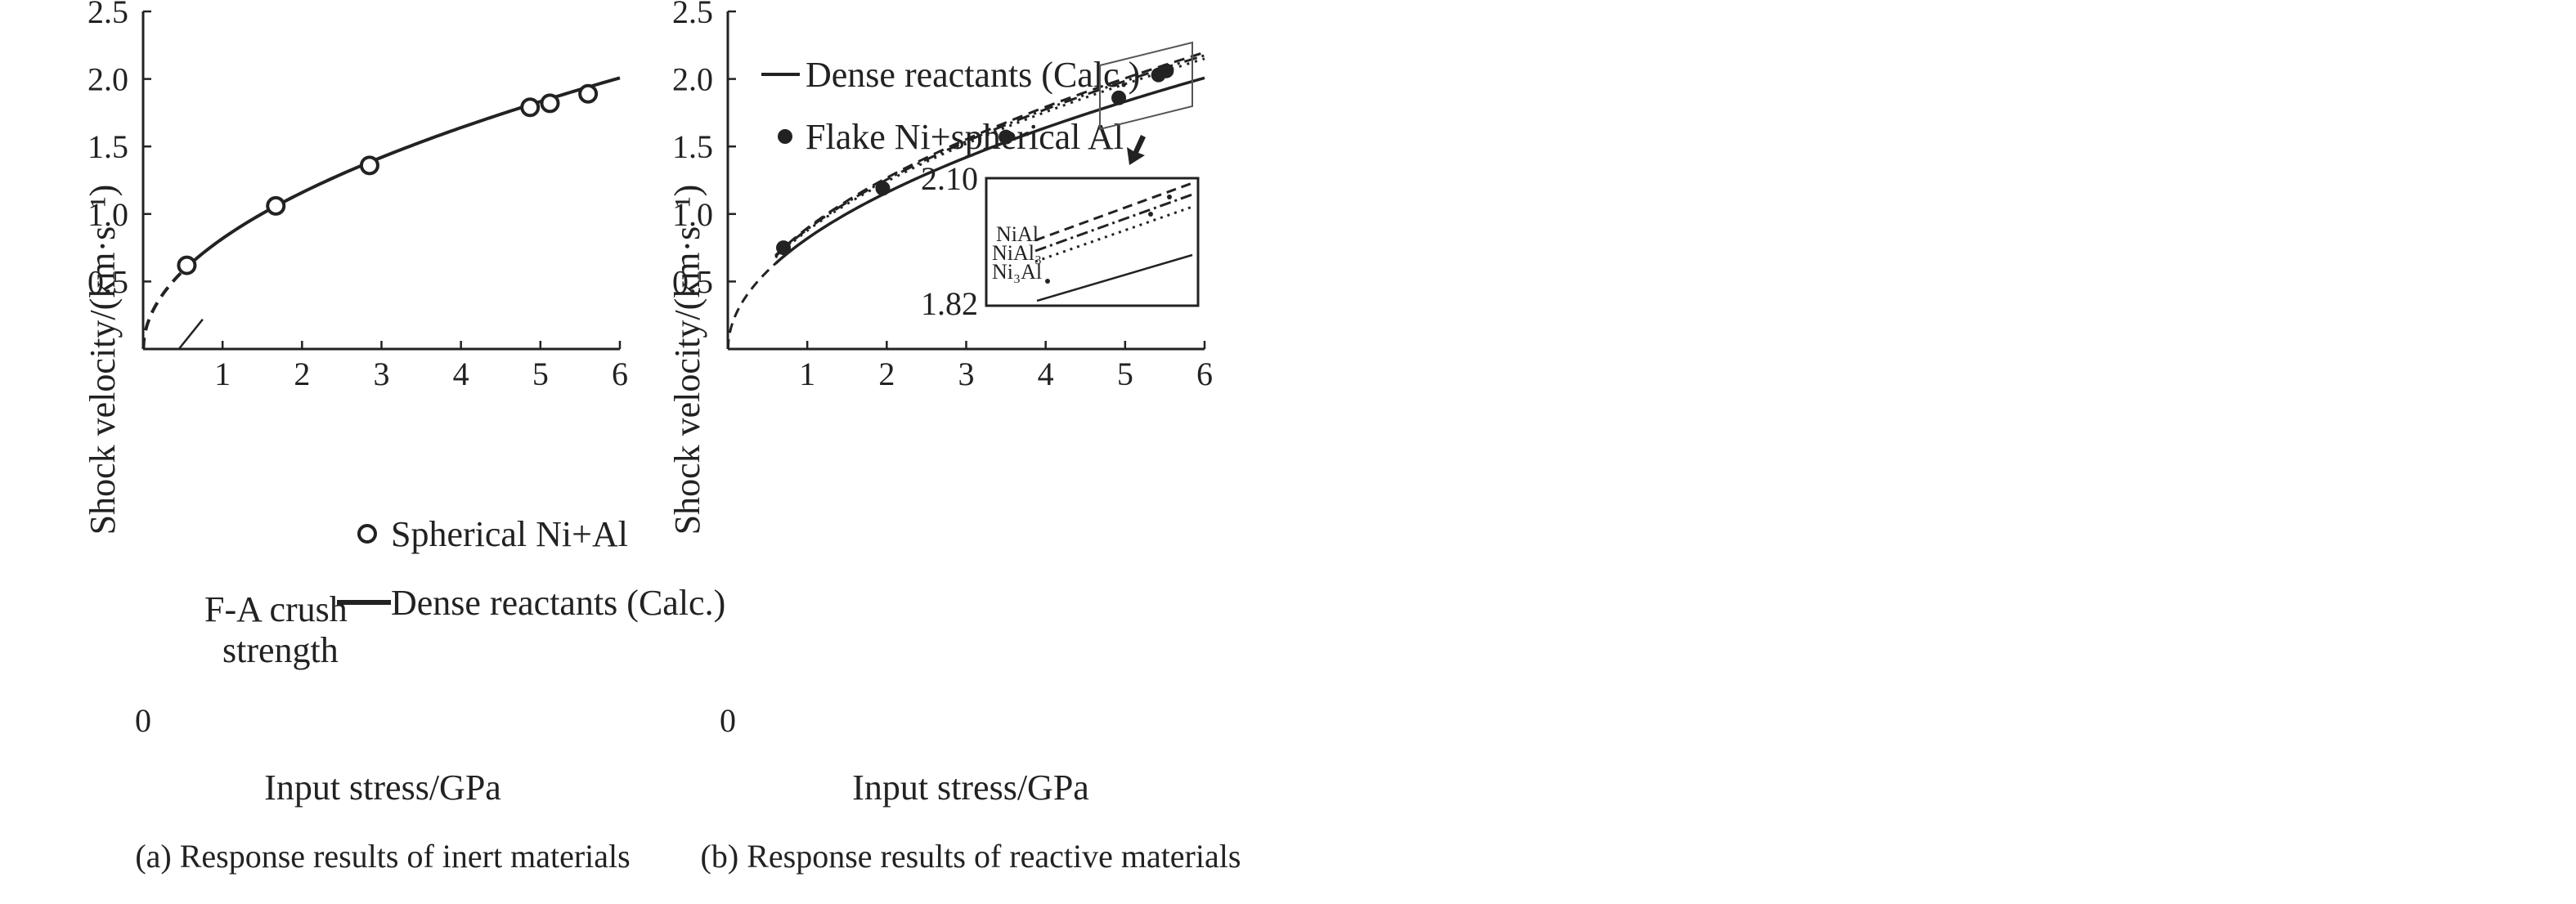  What do you see at coordinates (190, 334) in the screenshot?
I see `panel-a-crush-strength-line` at bounding box center [190, 334].